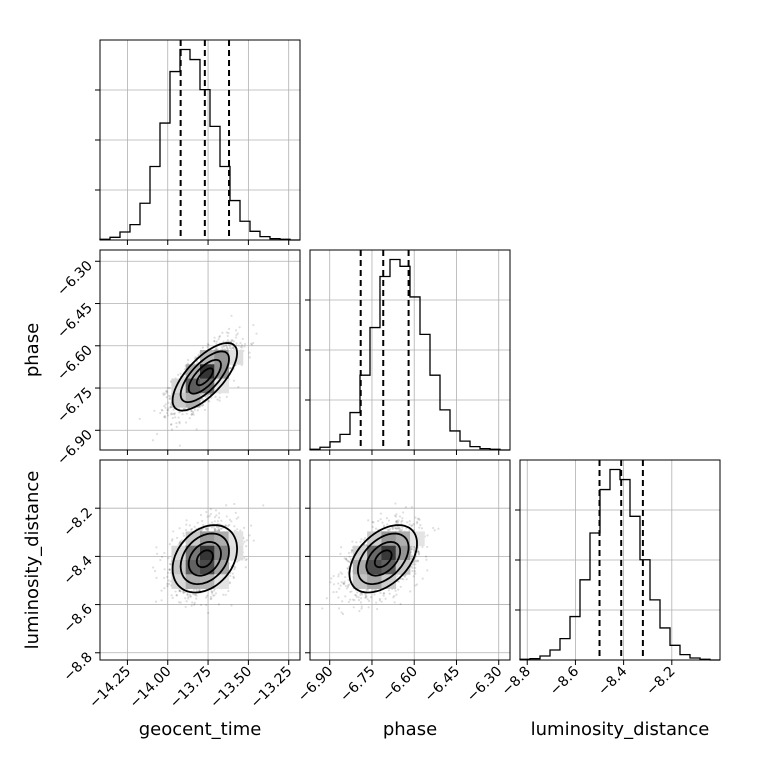 This screenshot has height=760, width=760. What do you see at coordinates (75, 363) in the screenshot?
I see `y-tick-label: −6.60` at bounding box center [75, 363].